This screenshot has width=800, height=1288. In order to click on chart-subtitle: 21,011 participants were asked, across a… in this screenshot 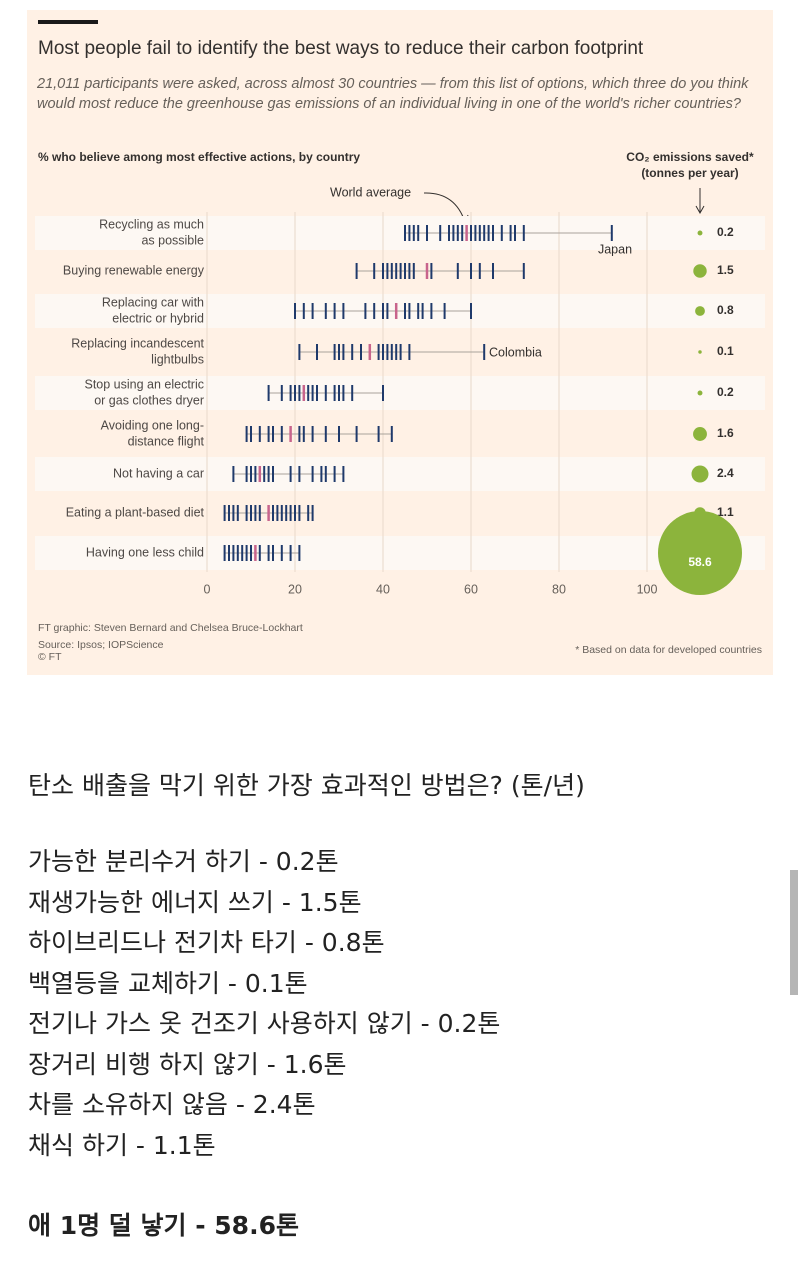, I will do `click(393, 94)`.